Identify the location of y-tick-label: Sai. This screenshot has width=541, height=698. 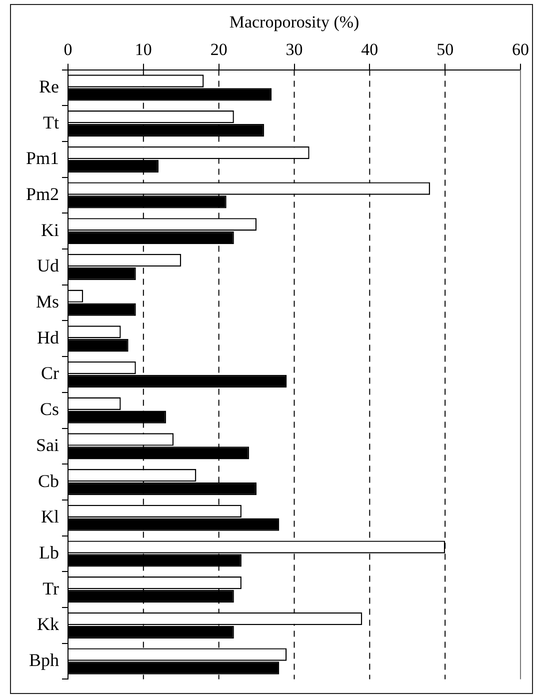
(48, 444).